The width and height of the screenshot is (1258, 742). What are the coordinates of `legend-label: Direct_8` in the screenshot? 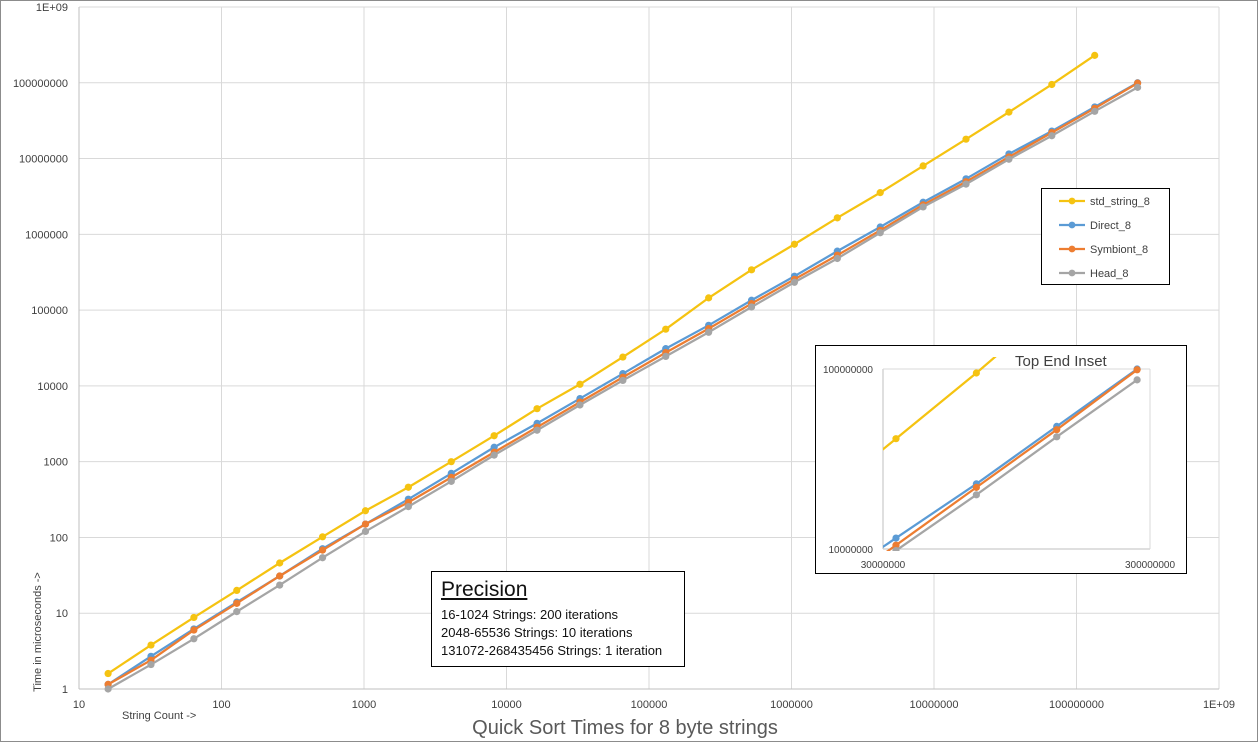 It's located at (1110, 226).